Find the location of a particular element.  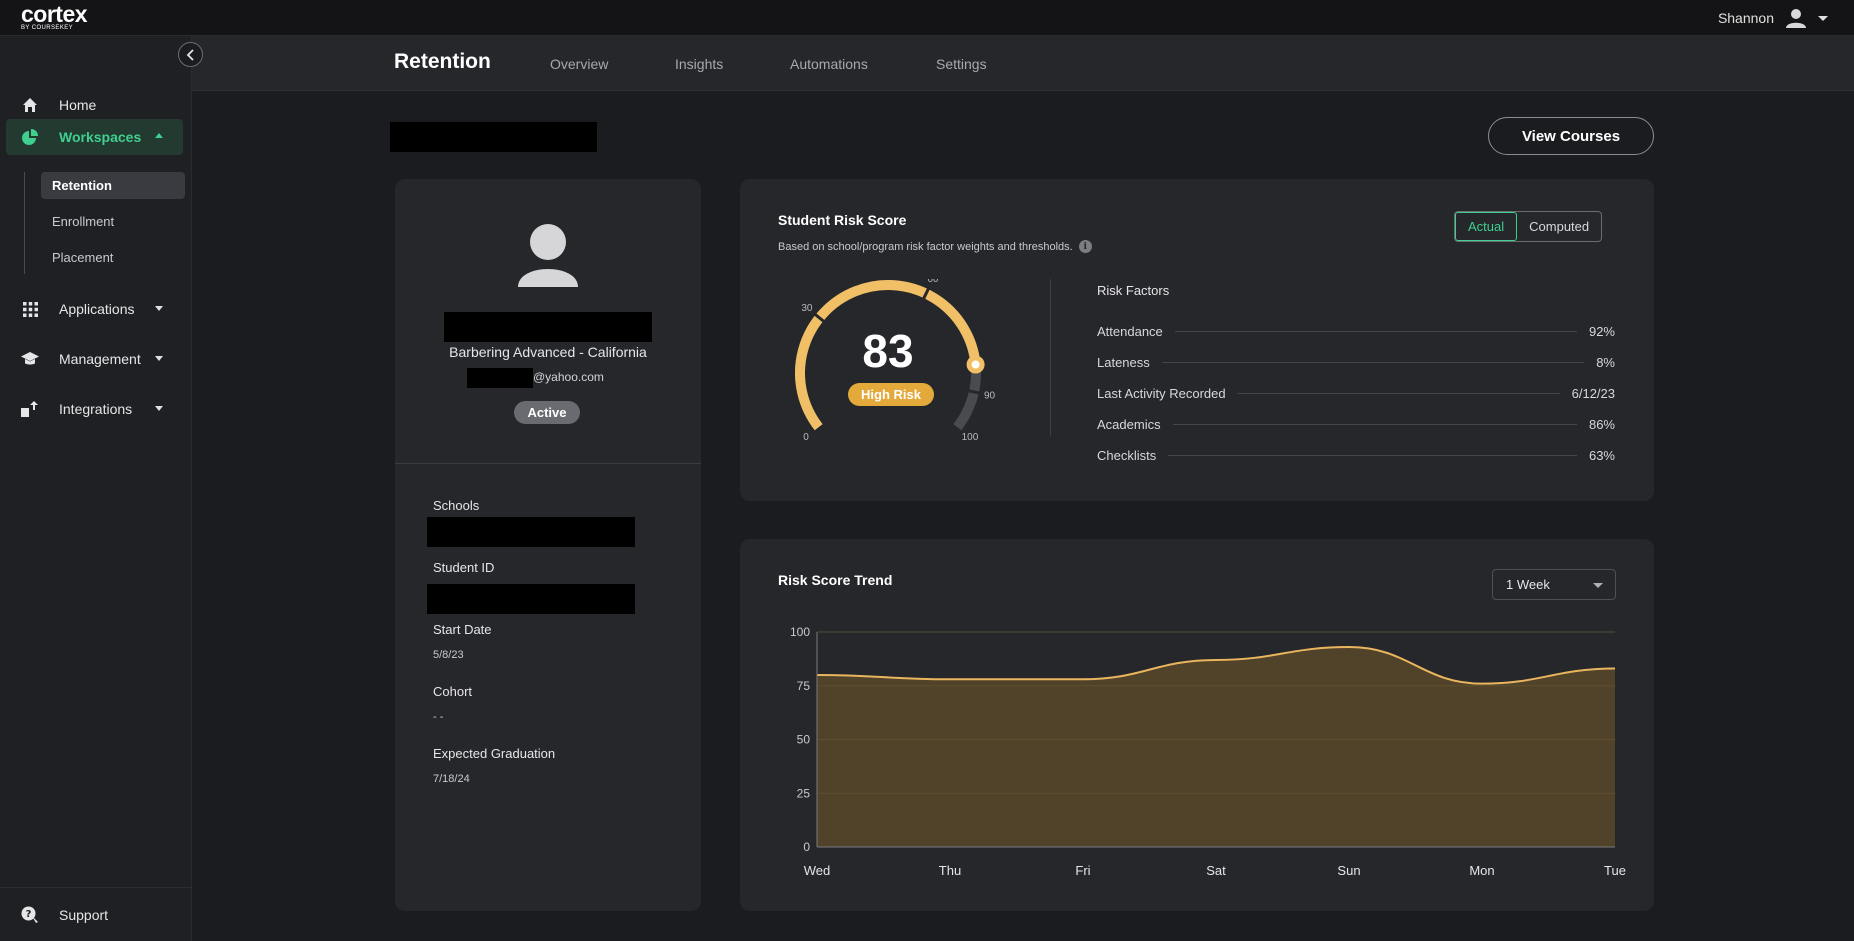

risk-factor-name: Checklists is located at coordinates (1127, 455).